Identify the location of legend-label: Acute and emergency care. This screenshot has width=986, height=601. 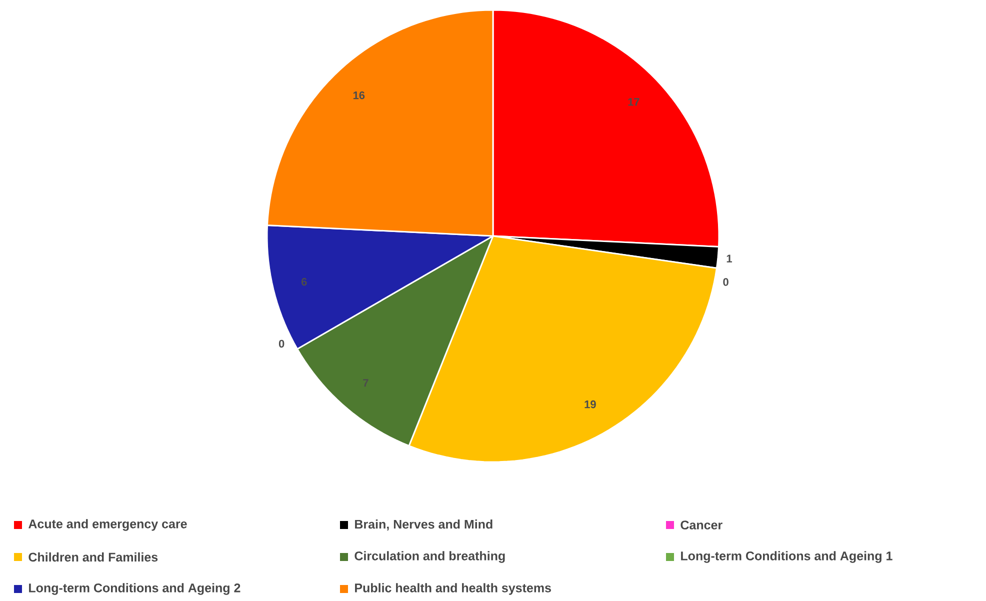
(107, 525).